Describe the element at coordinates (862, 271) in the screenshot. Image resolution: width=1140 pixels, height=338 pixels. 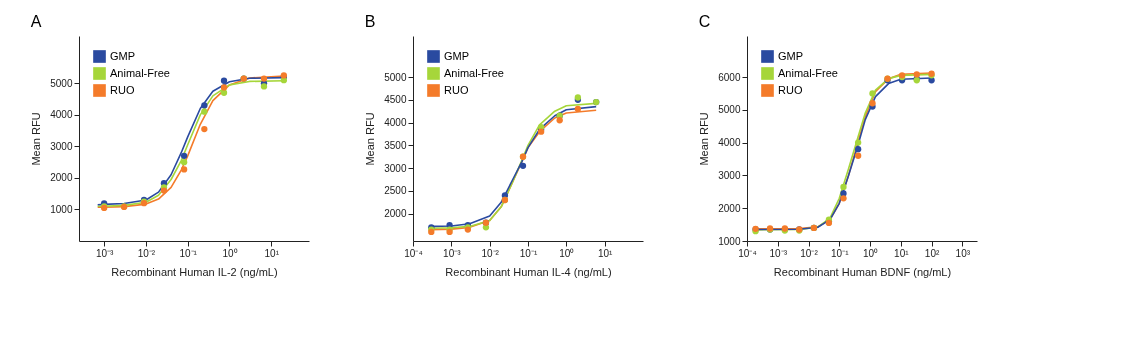
I see `x-axis-title: Recombinant Human BDNF (ng/mL)` at that location.